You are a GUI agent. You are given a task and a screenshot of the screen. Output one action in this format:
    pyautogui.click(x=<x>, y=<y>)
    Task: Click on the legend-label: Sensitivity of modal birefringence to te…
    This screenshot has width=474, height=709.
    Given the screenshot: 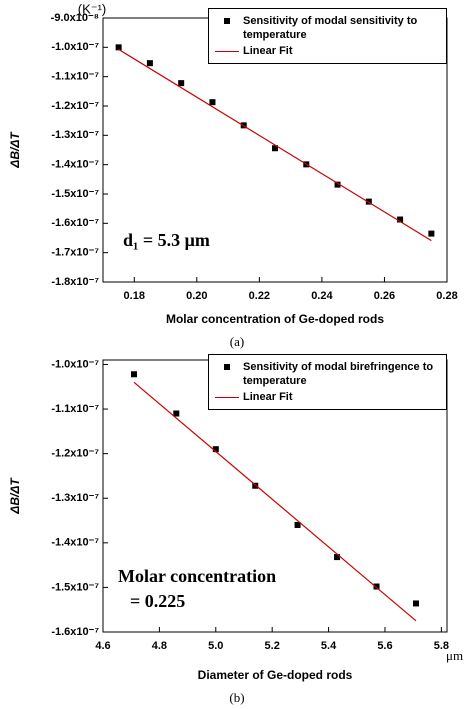 What is the action you would take?
    pyautogui.click(x=338, y=374)
    